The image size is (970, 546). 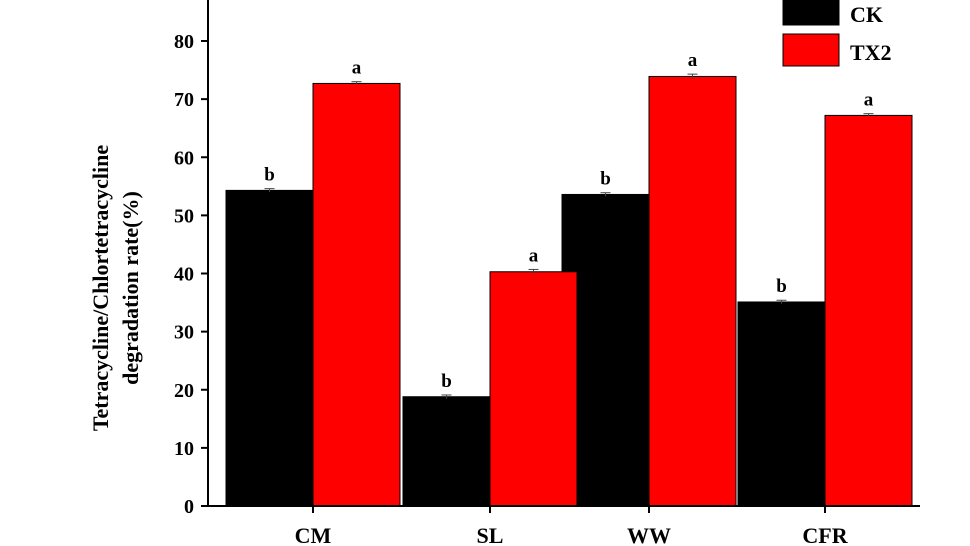 I want to click on y-axis-title-line-1: Tetracycline/Chlortetracycline, so click(x=100, y=288).